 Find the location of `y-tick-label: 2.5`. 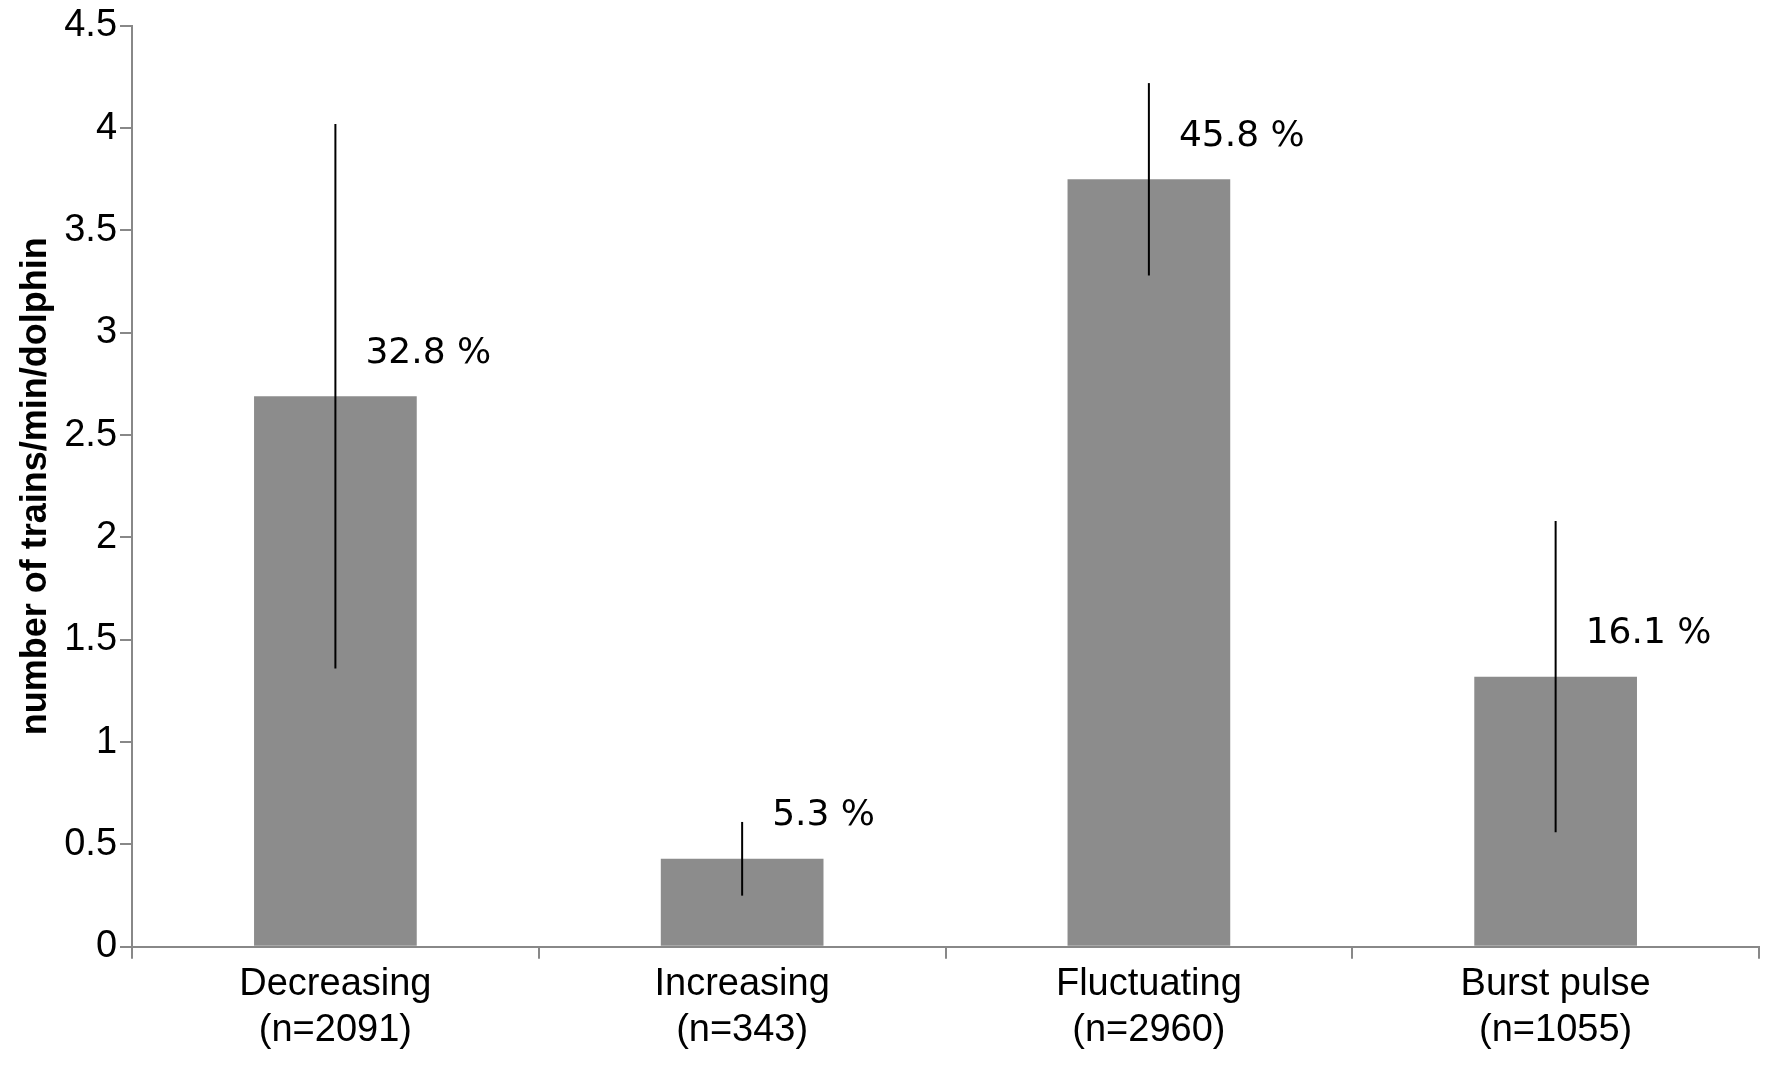

y-tick-label: 2.5 is located at coordinates (91, 432).